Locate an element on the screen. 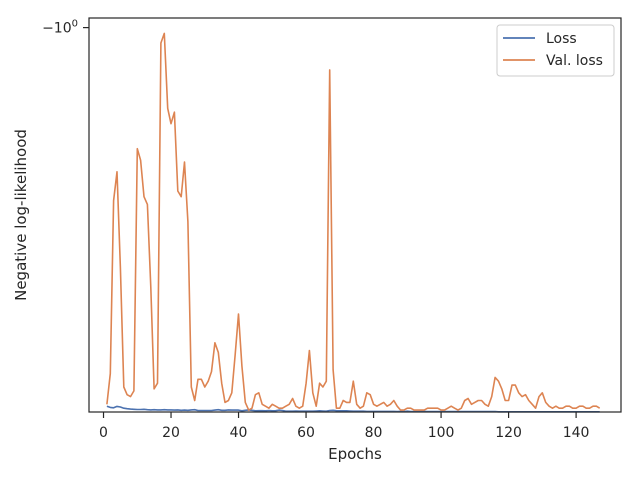  y-tick-exponent: 0 is located at coordinates (75, 24).